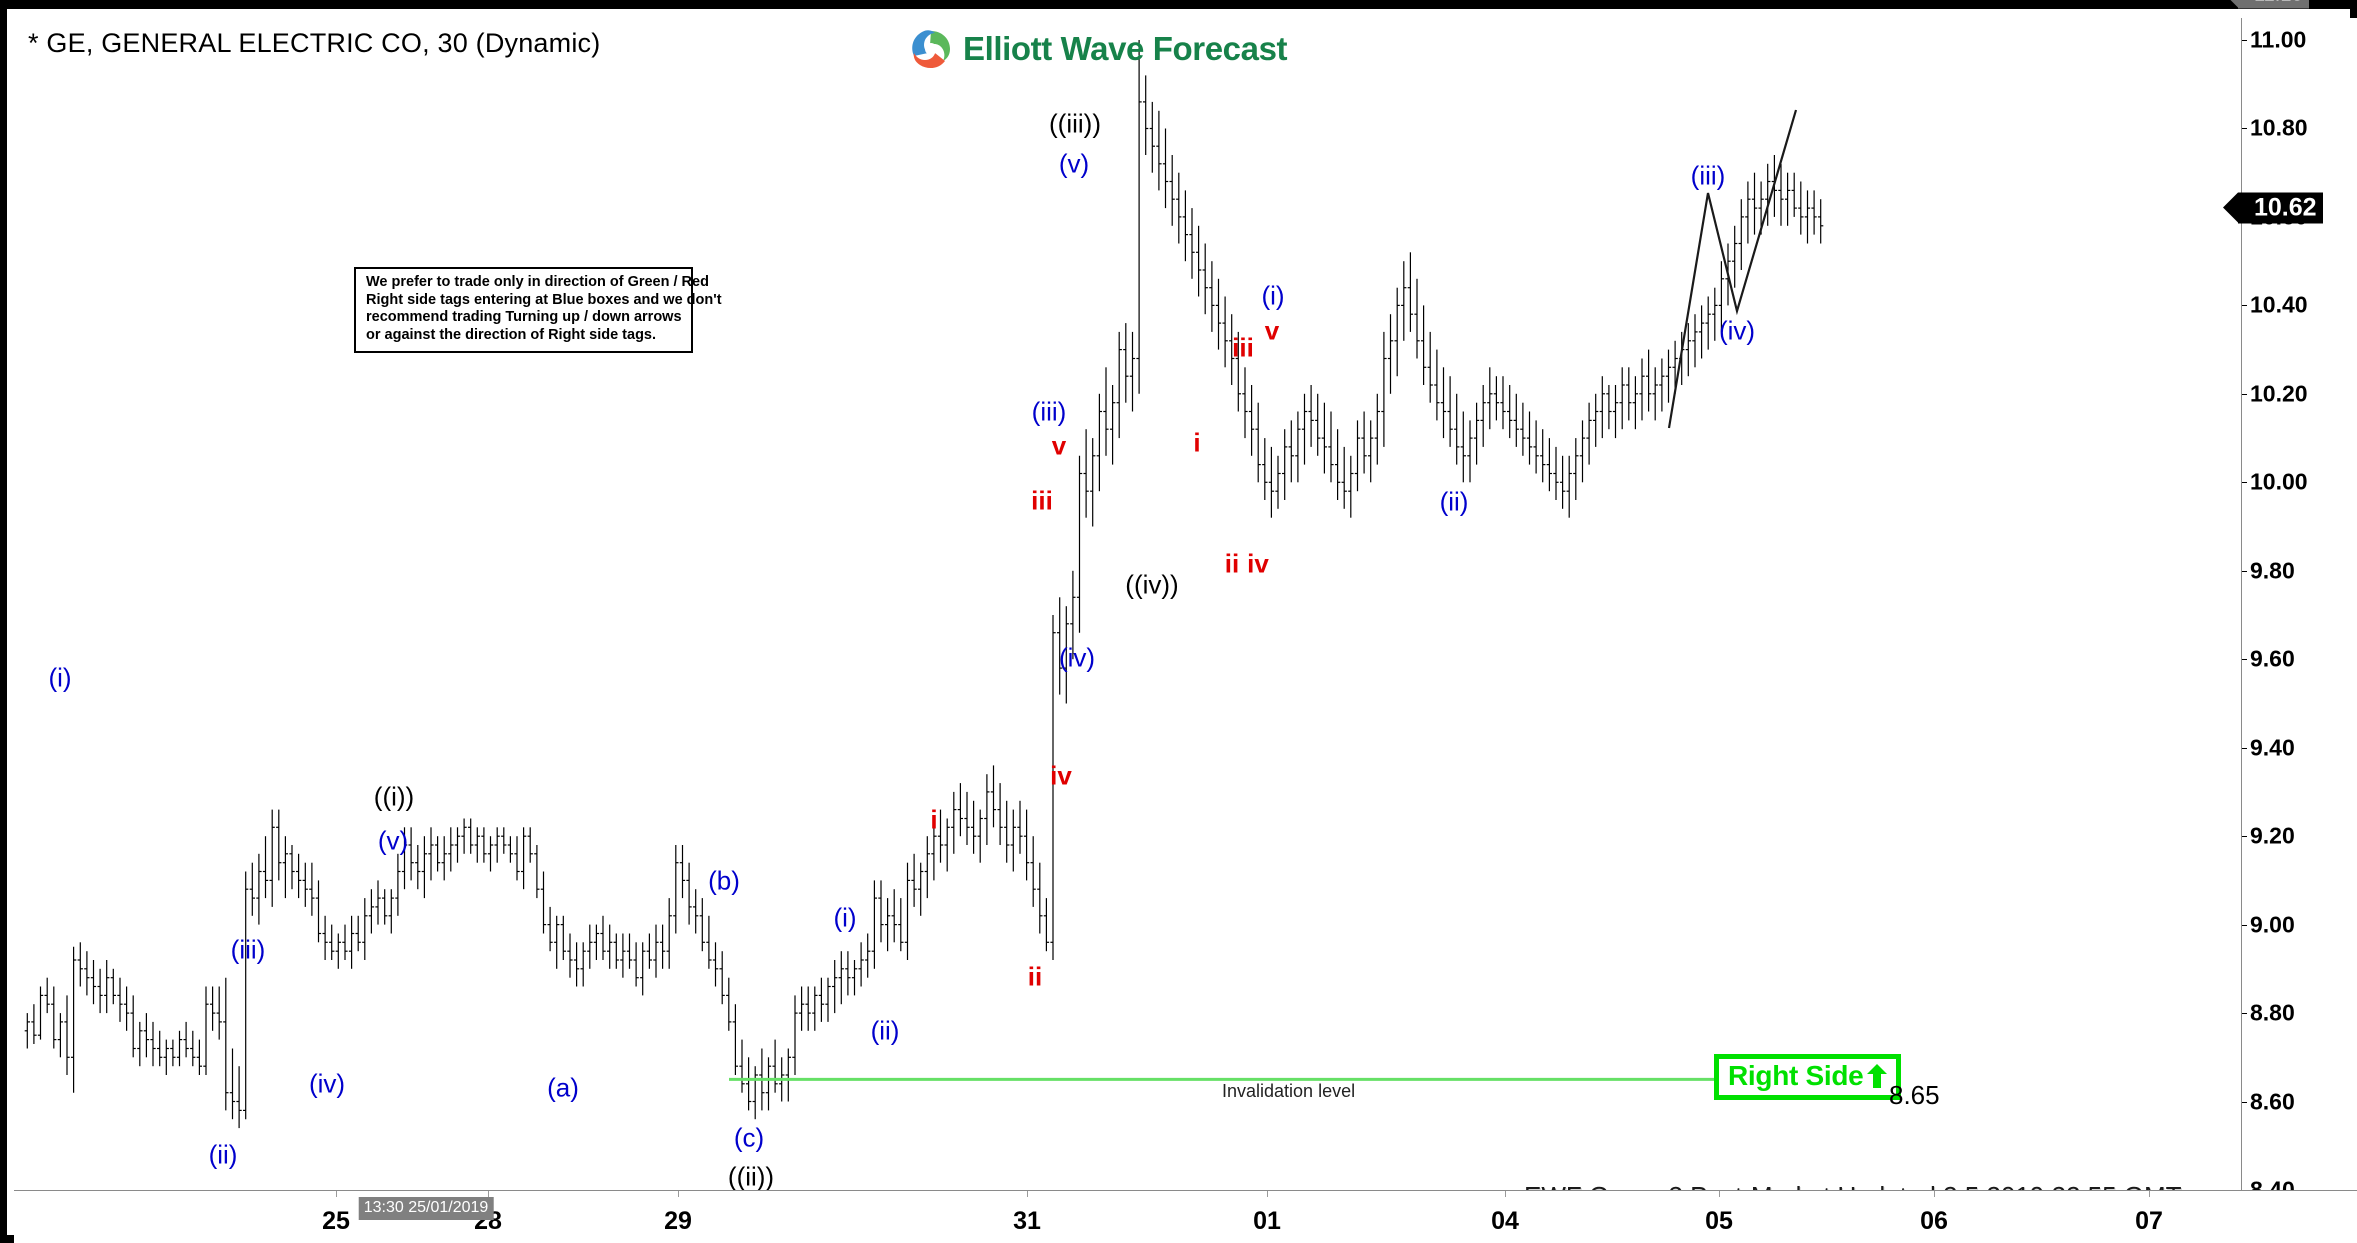  I want to click on time-tick-label: 31, so click(1027, 1221).